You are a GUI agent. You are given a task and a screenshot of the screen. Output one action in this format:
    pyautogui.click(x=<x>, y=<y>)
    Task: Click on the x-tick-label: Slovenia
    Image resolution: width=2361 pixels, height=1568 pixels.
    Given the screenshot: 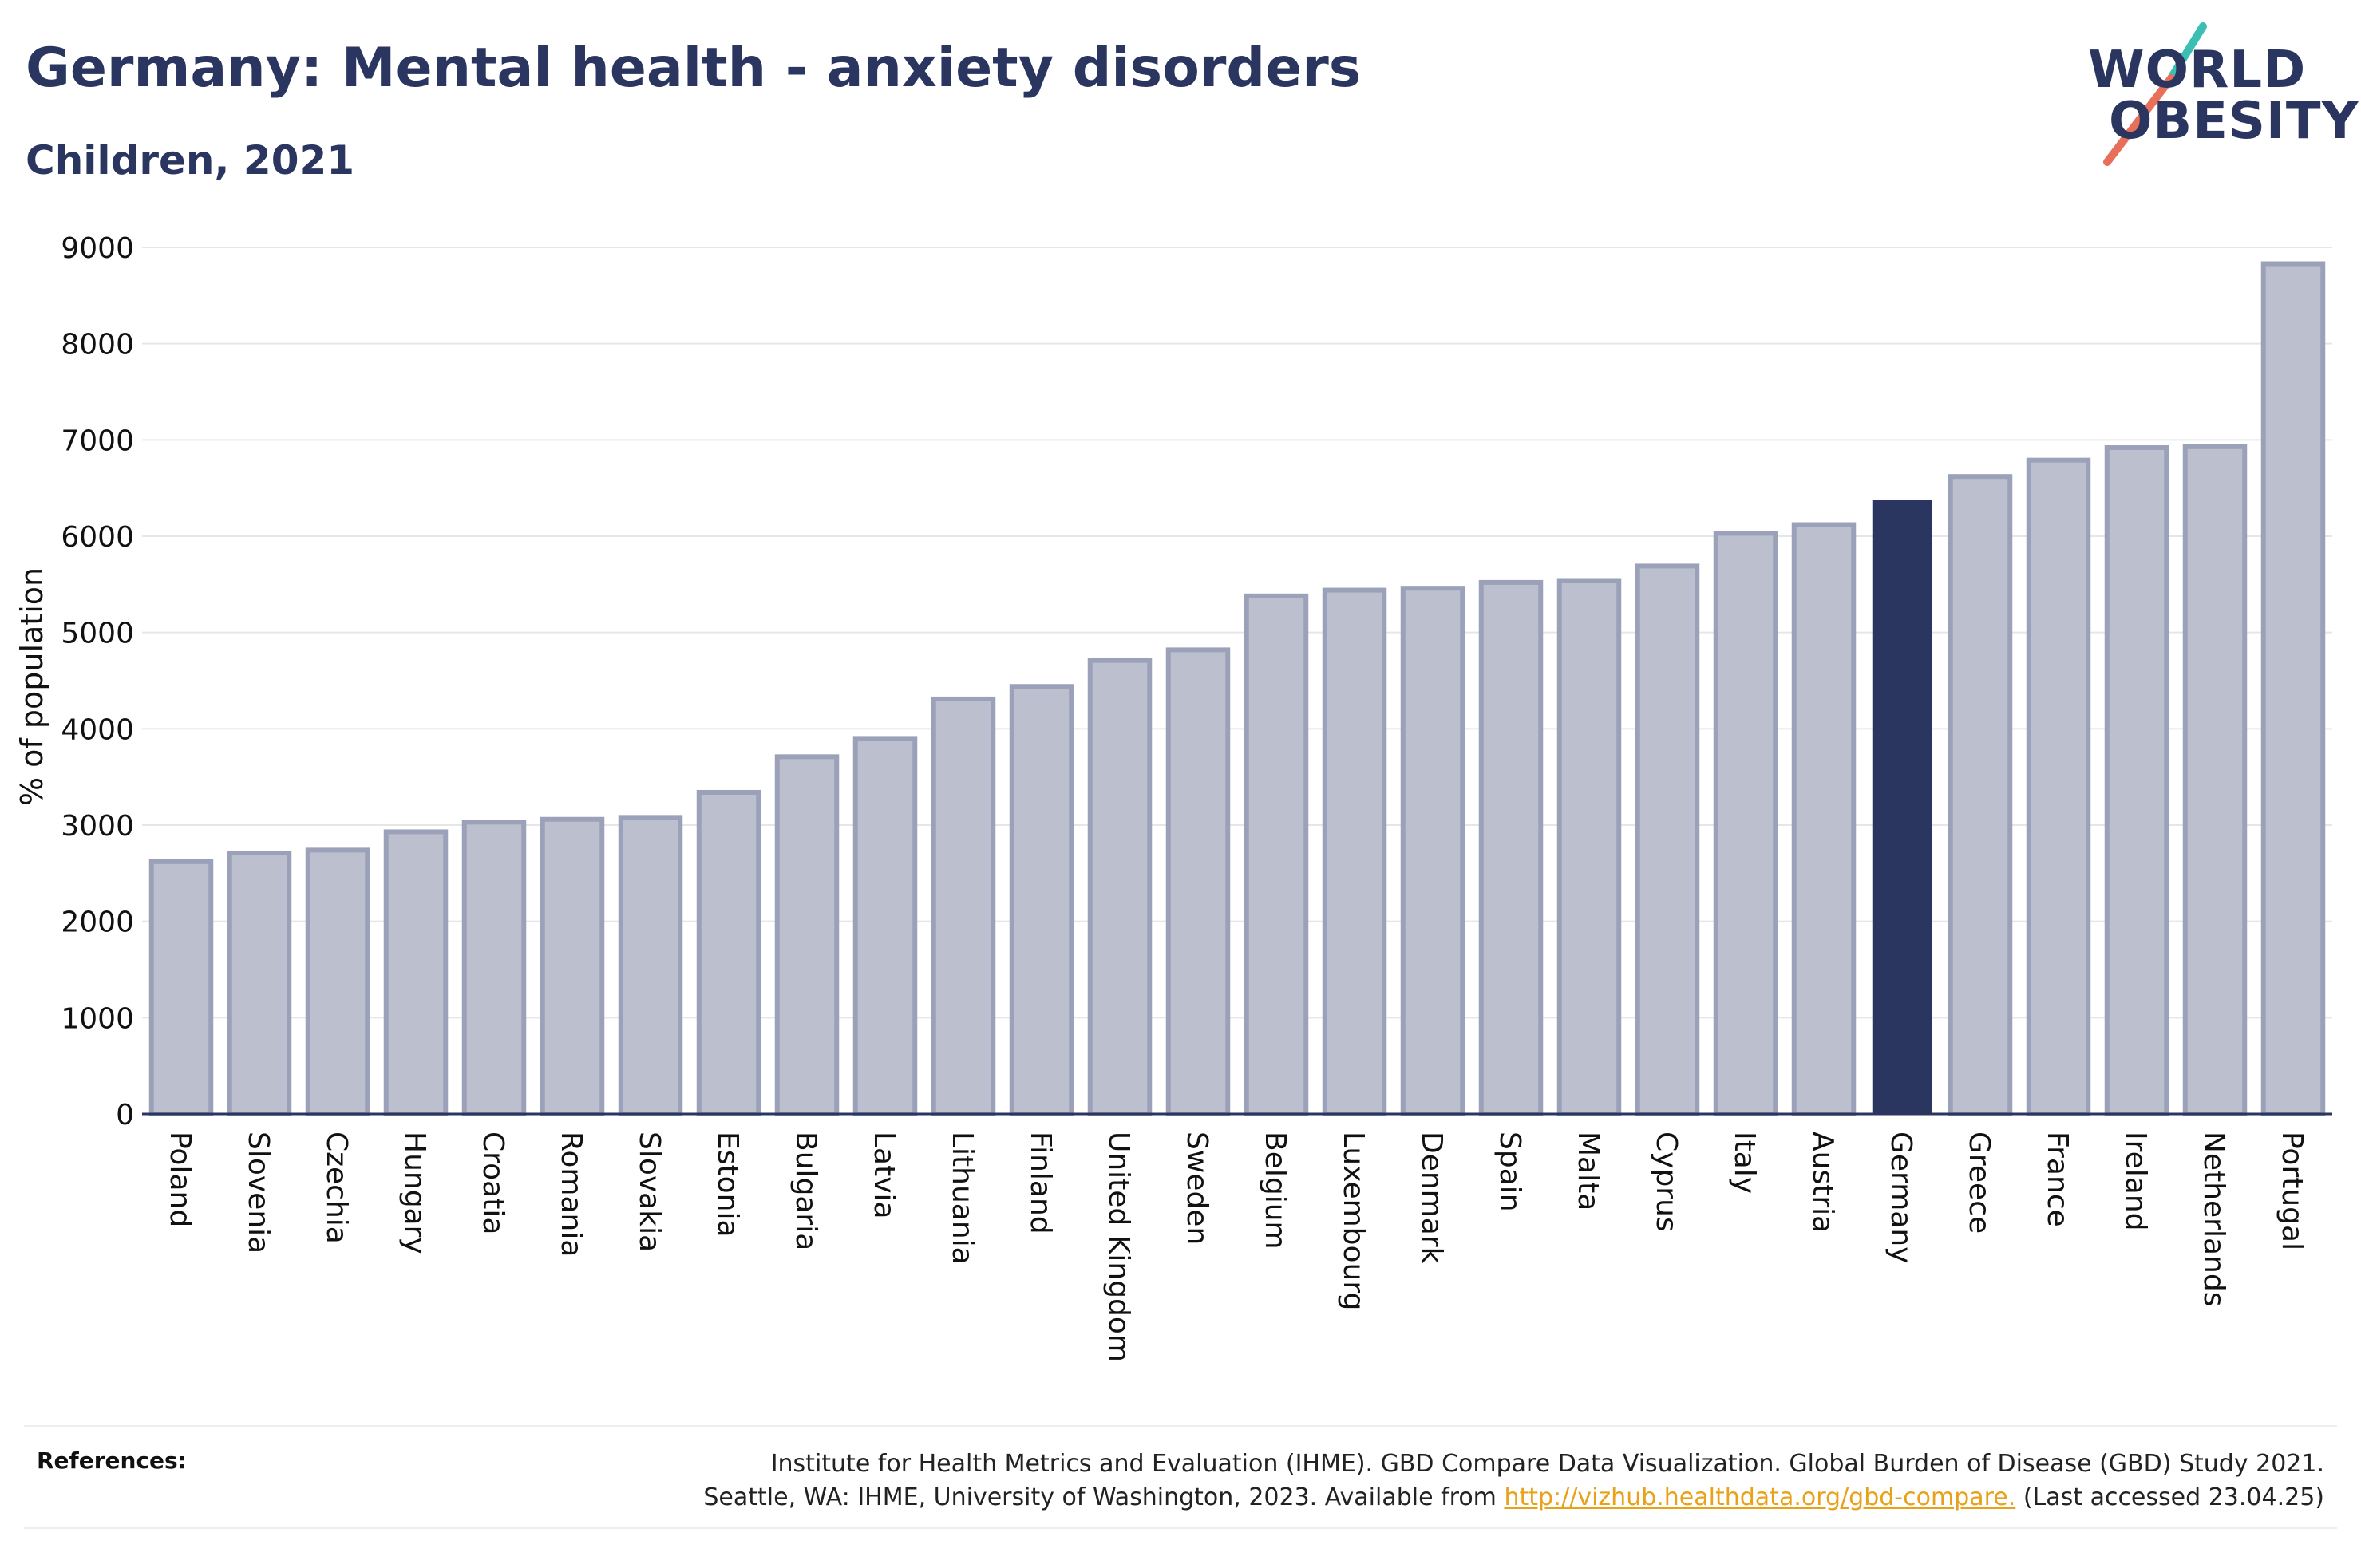 What is the action you would take?
    pyautogui.click(x=258, y=1193)
    